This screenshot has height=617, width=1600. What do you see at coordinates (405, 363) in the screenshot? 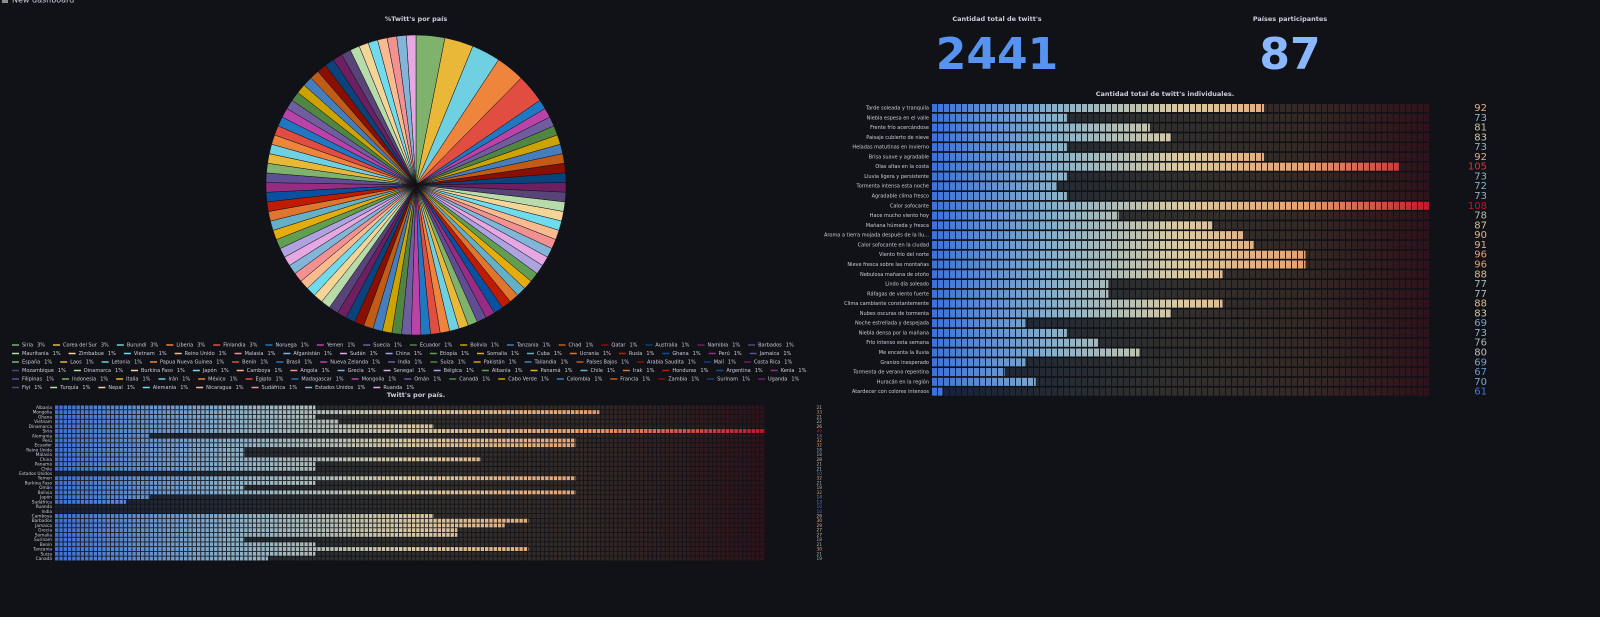
I see `legend-item: India 1%` at bounding box center [405, 363].